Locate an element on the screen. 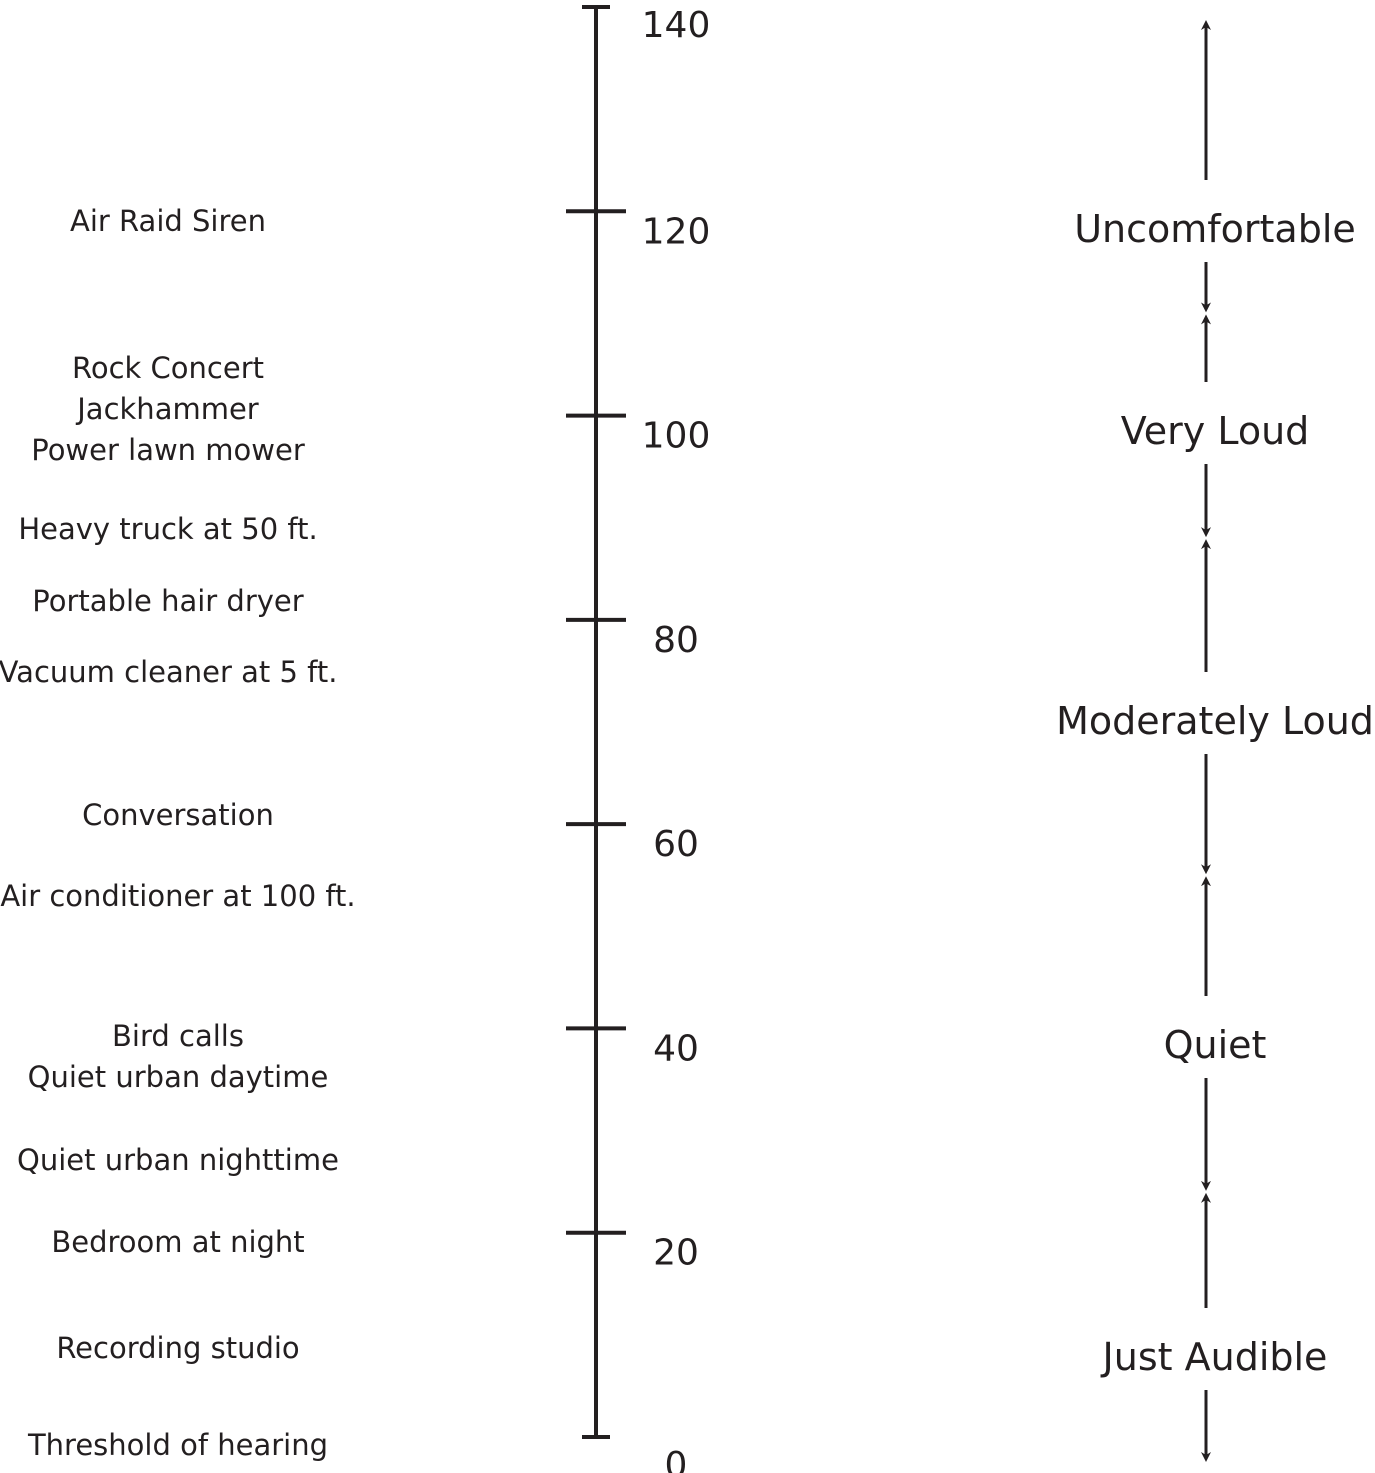 This screenshot has width=1375, height=1473. source-vacuum-cleaner: Vacuum cleaner at 5 ft. is located at coordinates (168, 672).